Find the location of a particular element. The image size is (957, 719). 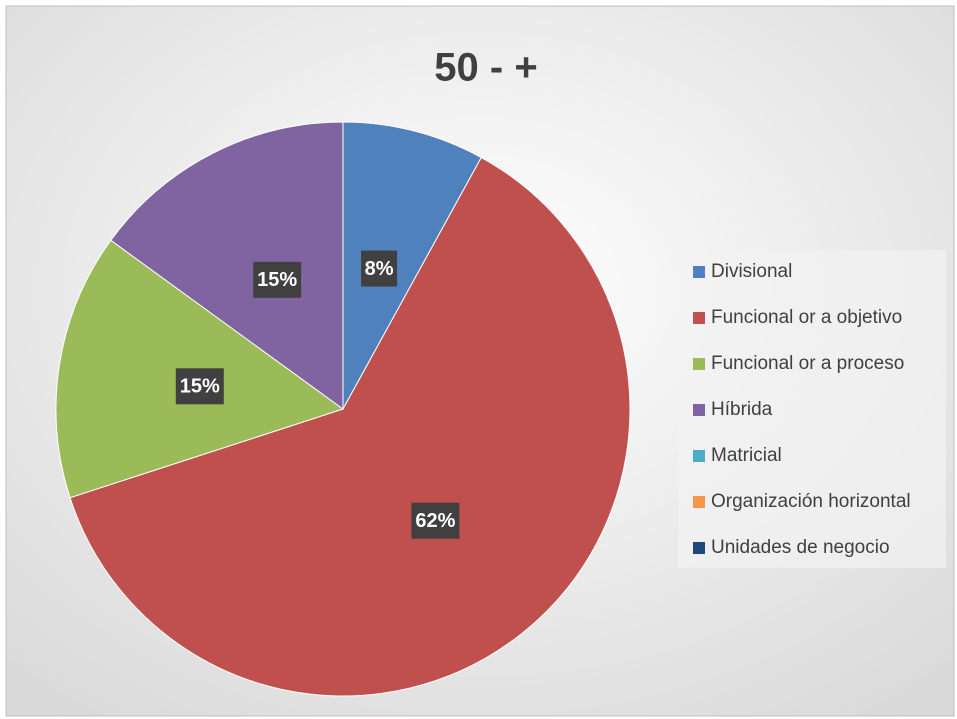

legend-label: Unidades de negocio is located at coordinates (800, 547).